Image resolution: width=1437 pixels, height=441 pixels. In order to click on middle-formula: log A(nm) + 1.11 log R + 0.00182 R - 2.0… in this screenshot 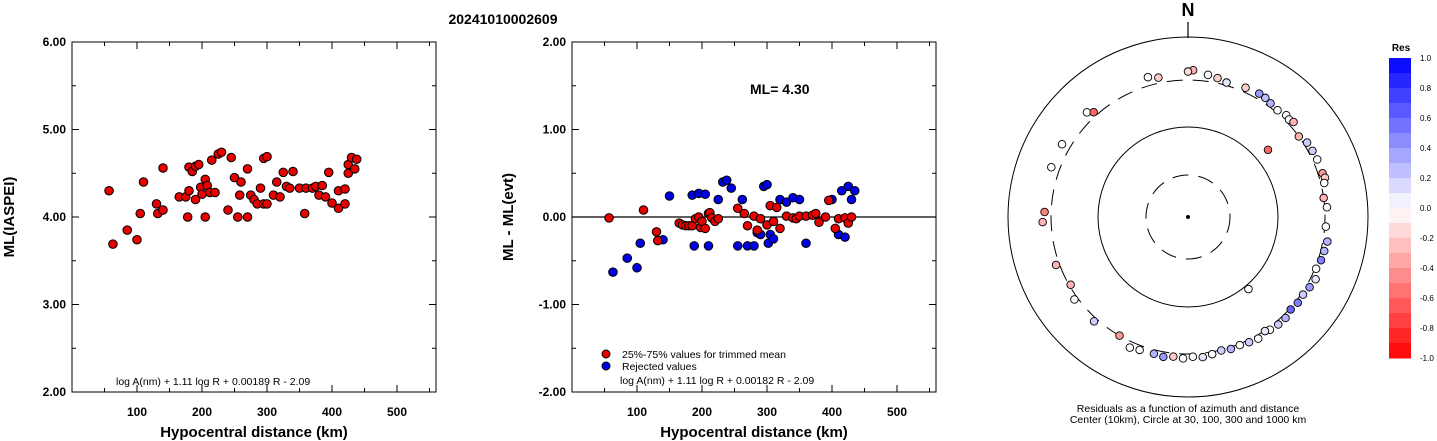, I will do `click(717, 381)`.